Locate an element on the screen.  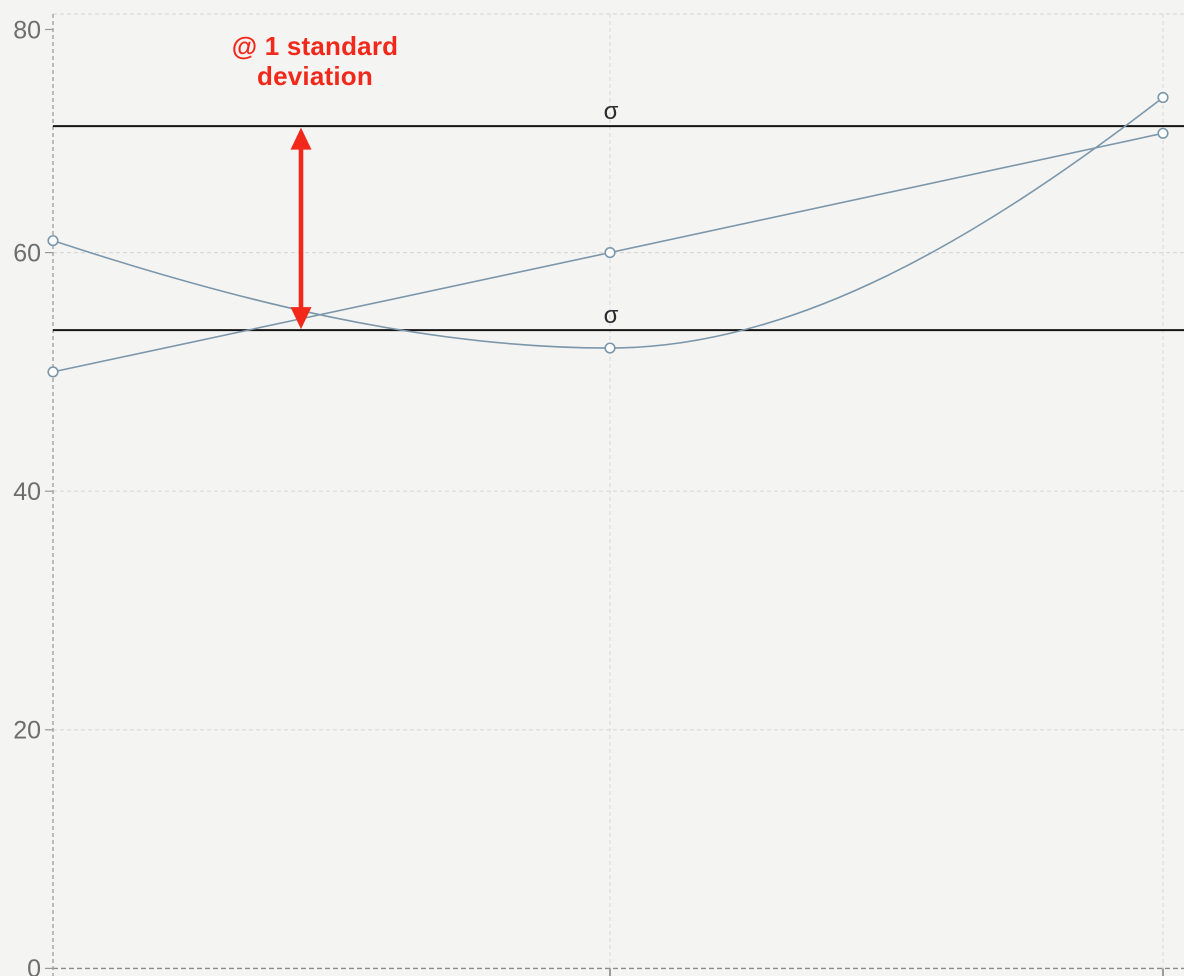
y-tick-label: 80 is located at coordinates (27, 30).